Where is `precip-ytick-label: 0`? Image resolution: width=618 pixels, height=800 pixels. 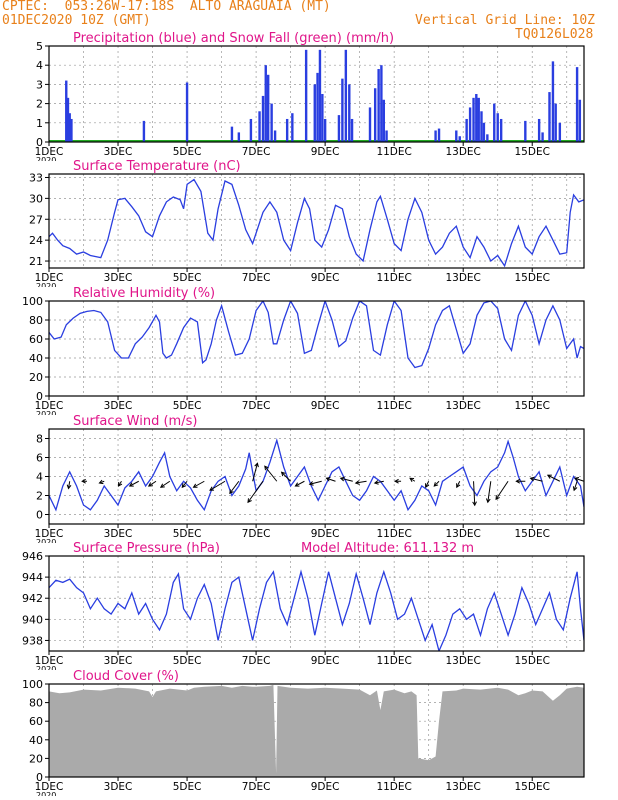
precip-ytick-label: 0 is located at coordinates (39, 142).